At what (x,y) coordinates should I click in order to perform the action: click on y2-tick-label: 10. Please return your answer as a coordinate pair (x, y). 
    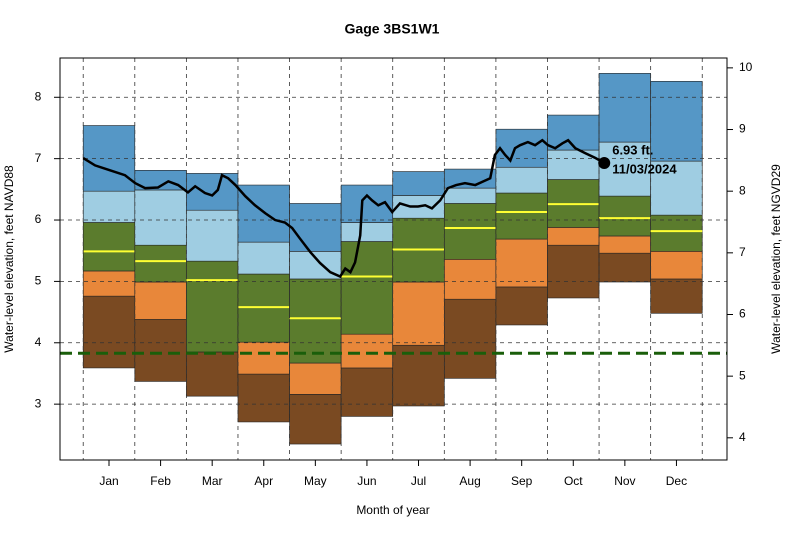
    Looking at the image, I should click on (746, 67).